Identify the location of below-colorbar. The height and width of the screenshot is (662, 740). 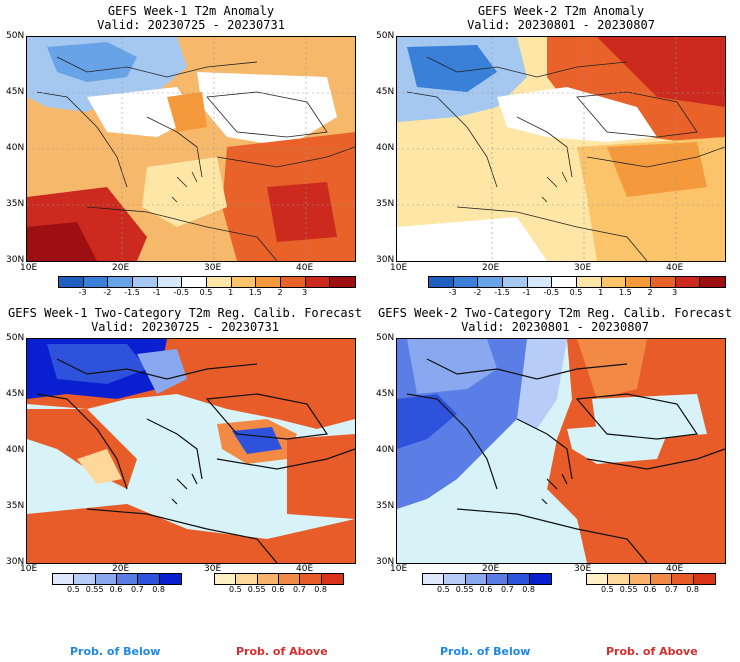
(117, 579).